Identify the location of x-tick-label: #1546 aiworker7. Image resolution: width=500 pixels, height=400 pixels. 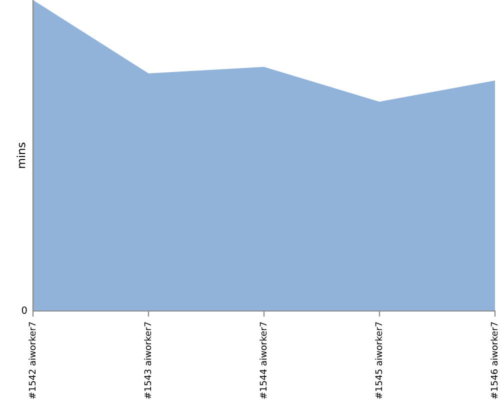
(494, 360).